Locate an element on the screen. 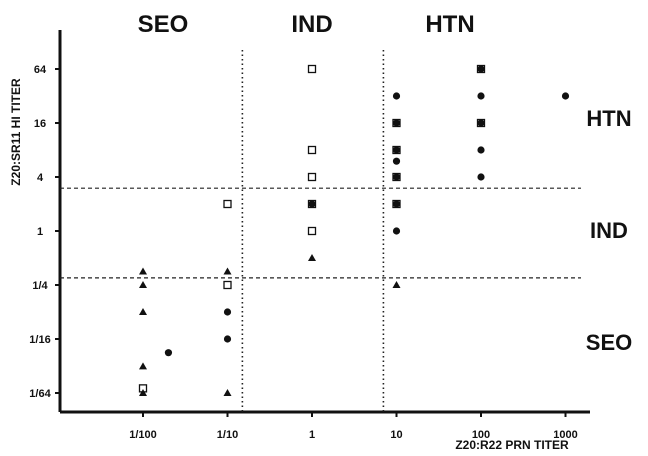 The width and height of the screenshot is (648, 456). x-tick-label: 100 is located at coordinates (481, 435).